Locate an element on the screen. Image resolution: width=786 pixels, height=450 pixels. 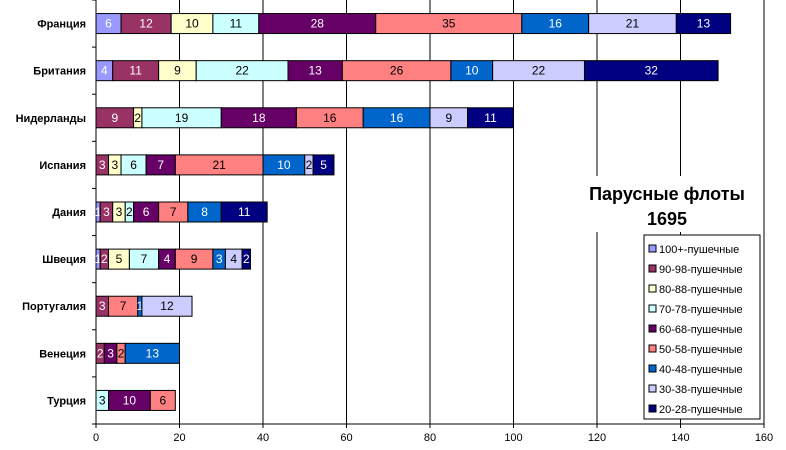
category-label: Нидерланды is located at coordinates (51, 119).